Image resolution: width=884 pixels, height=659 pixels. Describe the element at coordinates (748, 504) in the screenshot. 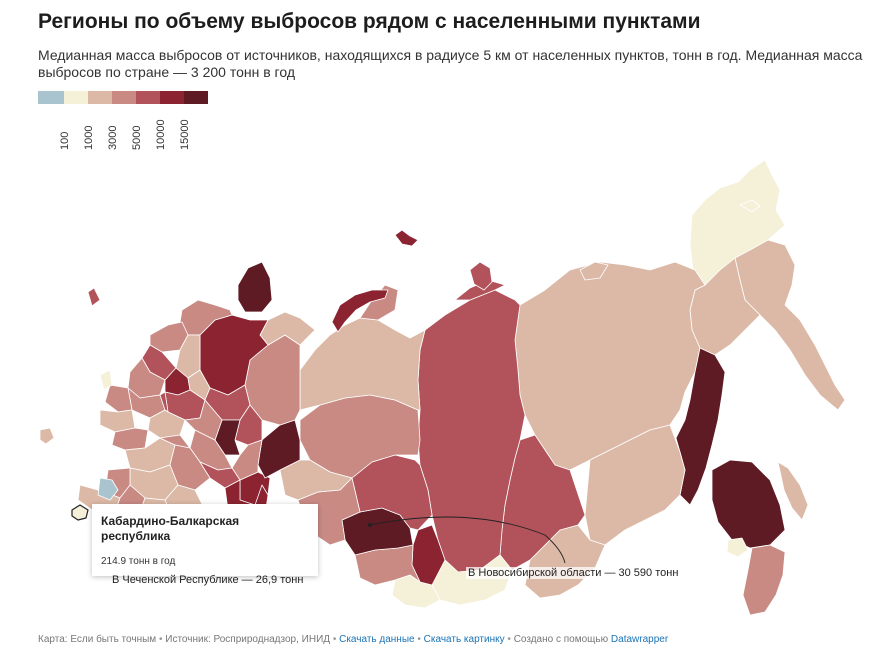

I see `region-amur` at that location.